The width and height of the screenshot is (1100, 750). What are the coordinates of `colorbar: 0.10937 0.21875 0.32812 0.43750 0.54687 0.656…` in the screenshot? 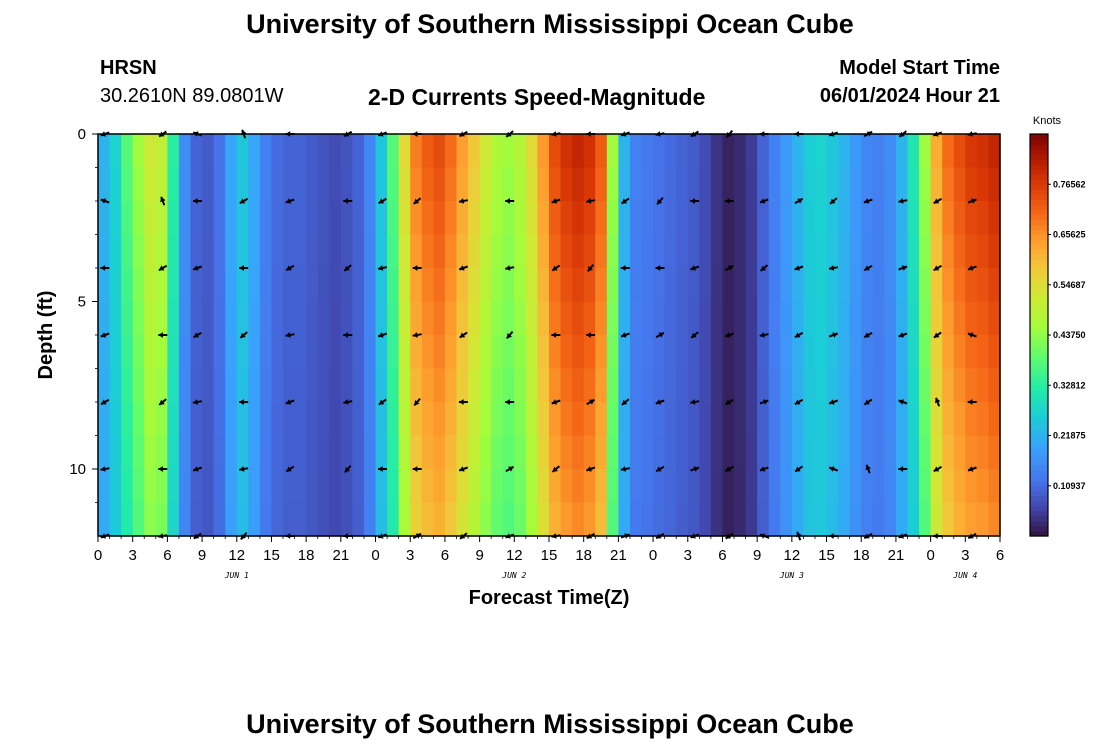 It's located at (1057, 335).